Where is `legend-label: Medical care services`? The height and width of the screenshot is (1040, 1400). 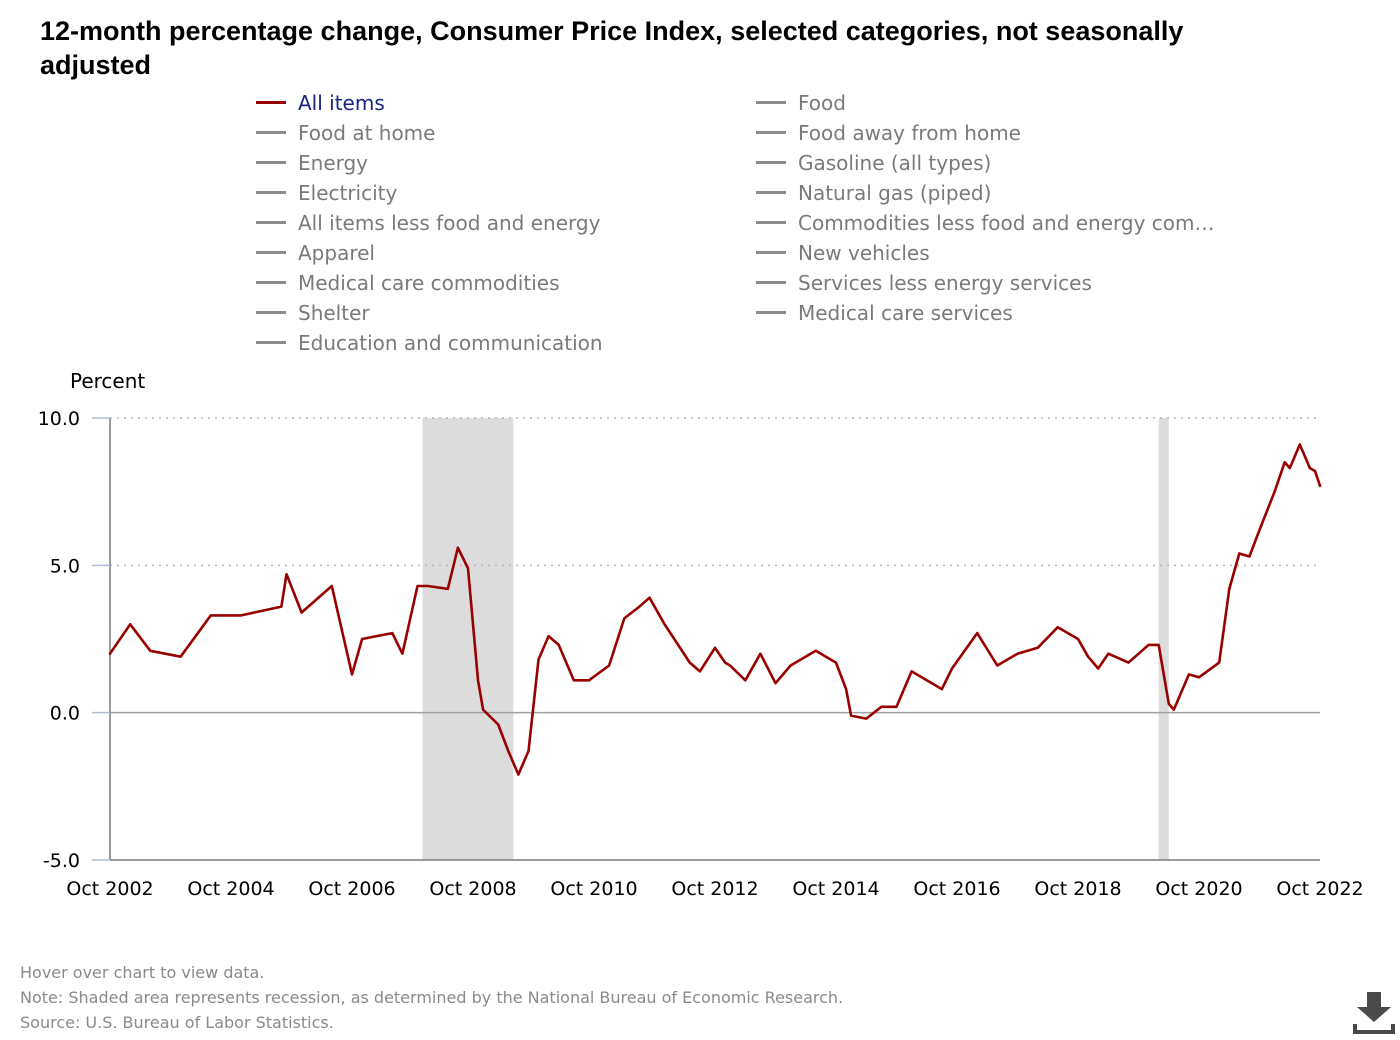
legend-label: Medical care services is located at coordinates (905, 313).